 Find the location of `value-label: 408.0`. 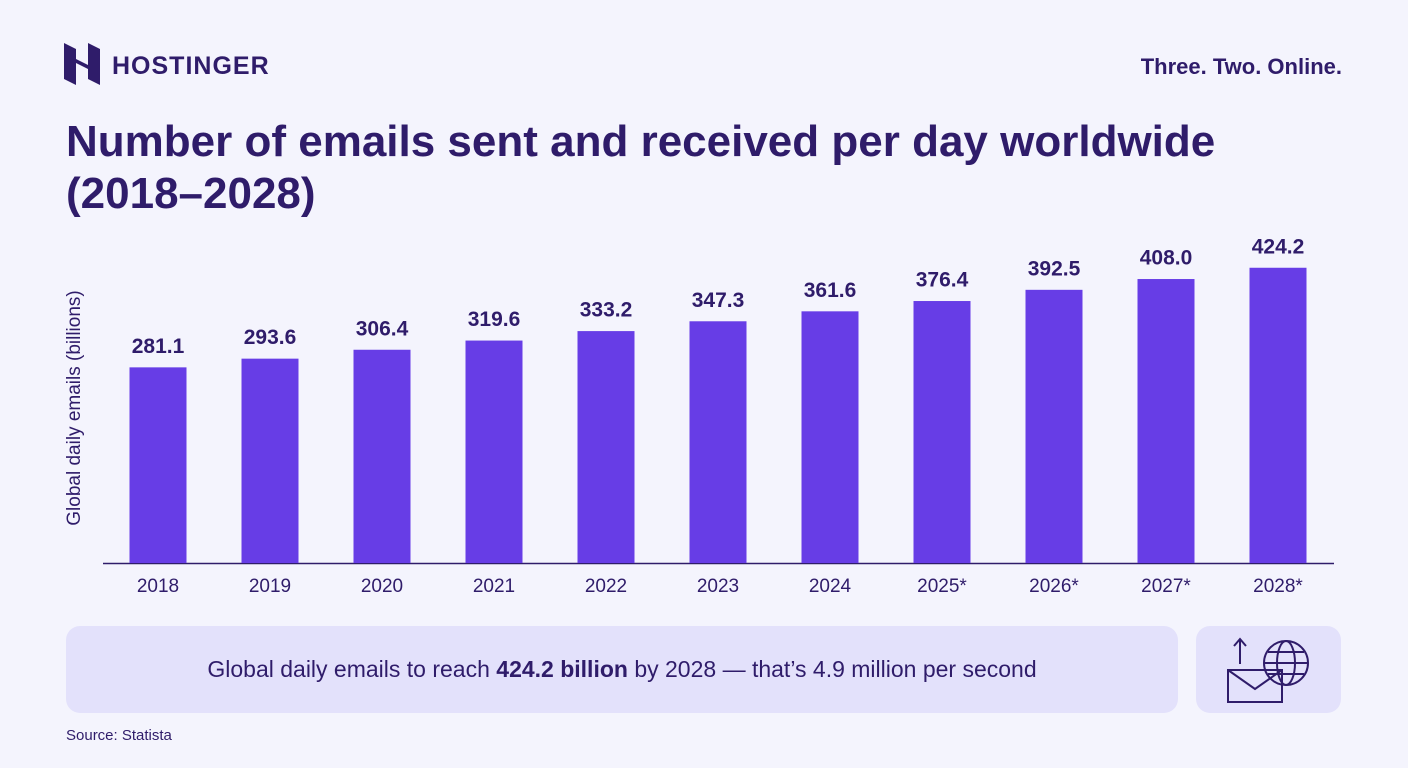

value-label: 408.0 is located at coordinates (1166, 258).